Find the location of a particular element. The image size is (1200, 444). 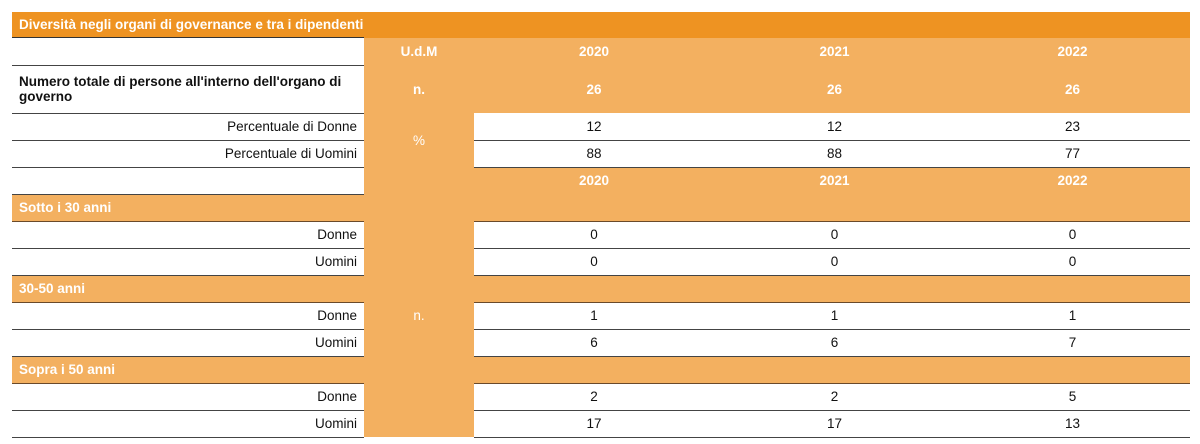

value-cell: 7 is located at coordinates (1072, 343).